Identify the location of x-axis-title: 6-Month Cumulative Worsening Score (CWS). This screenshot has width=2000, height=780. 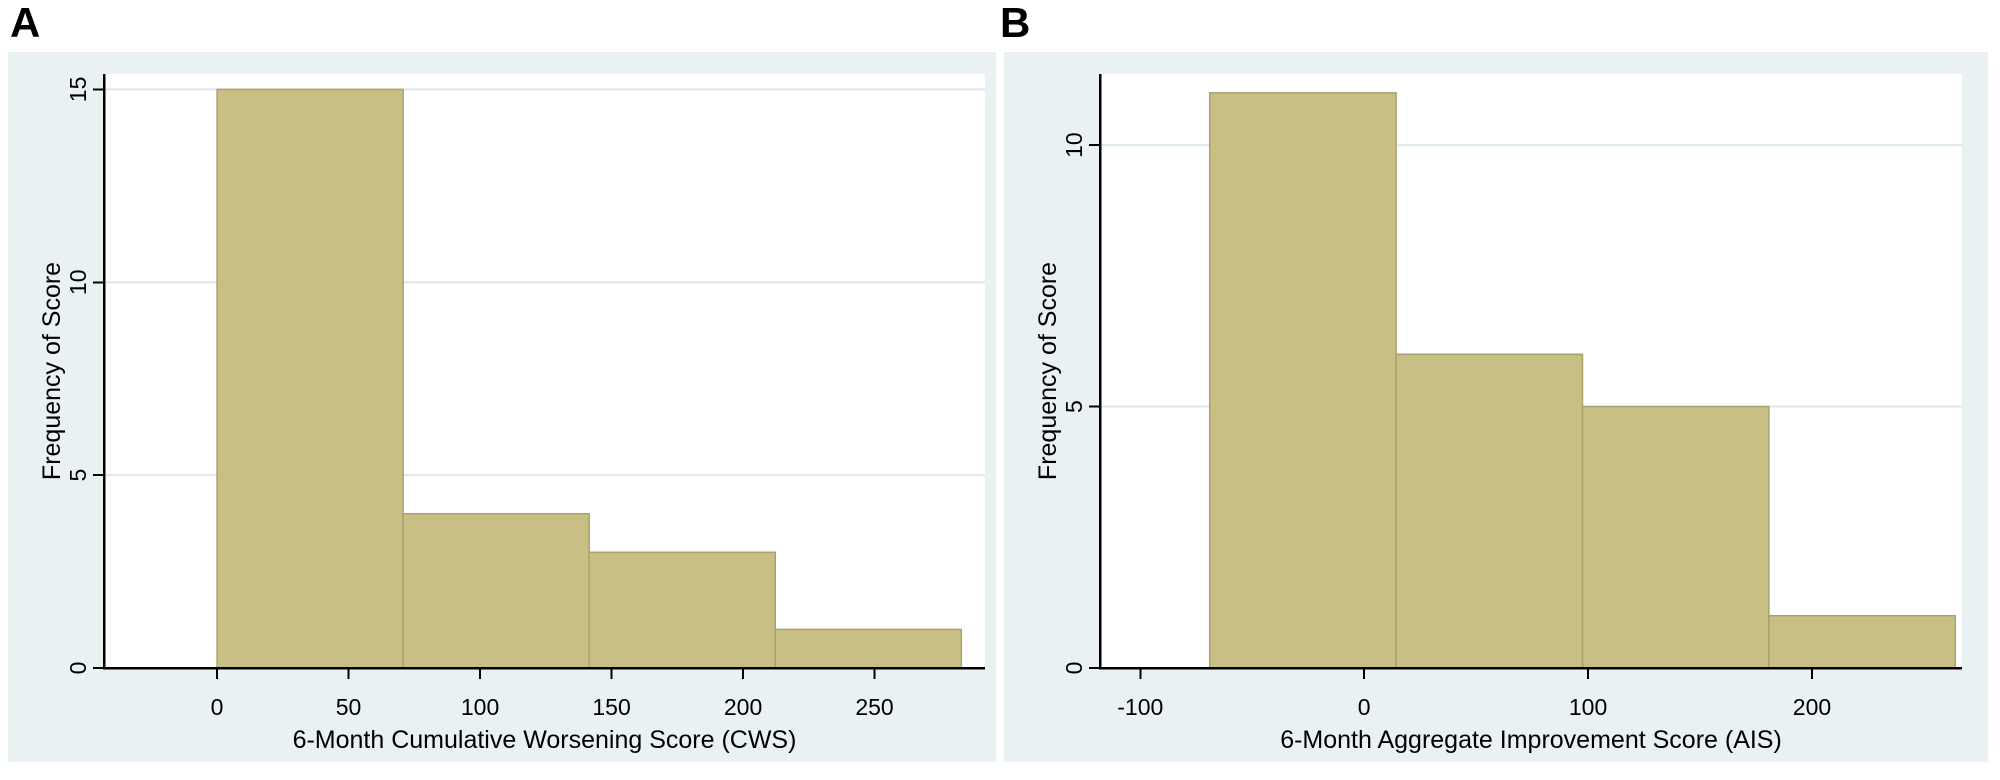
(545, 740).